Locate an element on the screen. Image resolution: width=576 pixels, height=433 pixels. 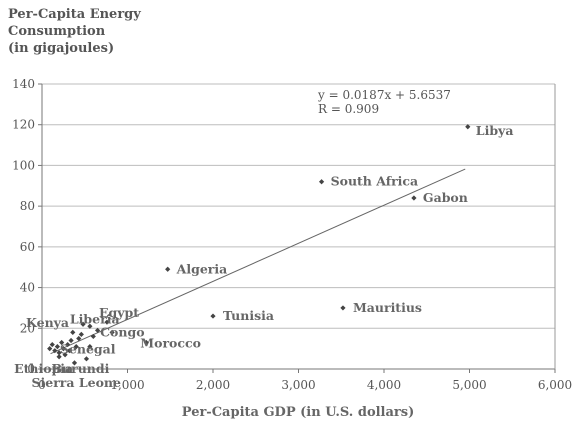
point-label: Gabon is located at coordinates (445, 197).